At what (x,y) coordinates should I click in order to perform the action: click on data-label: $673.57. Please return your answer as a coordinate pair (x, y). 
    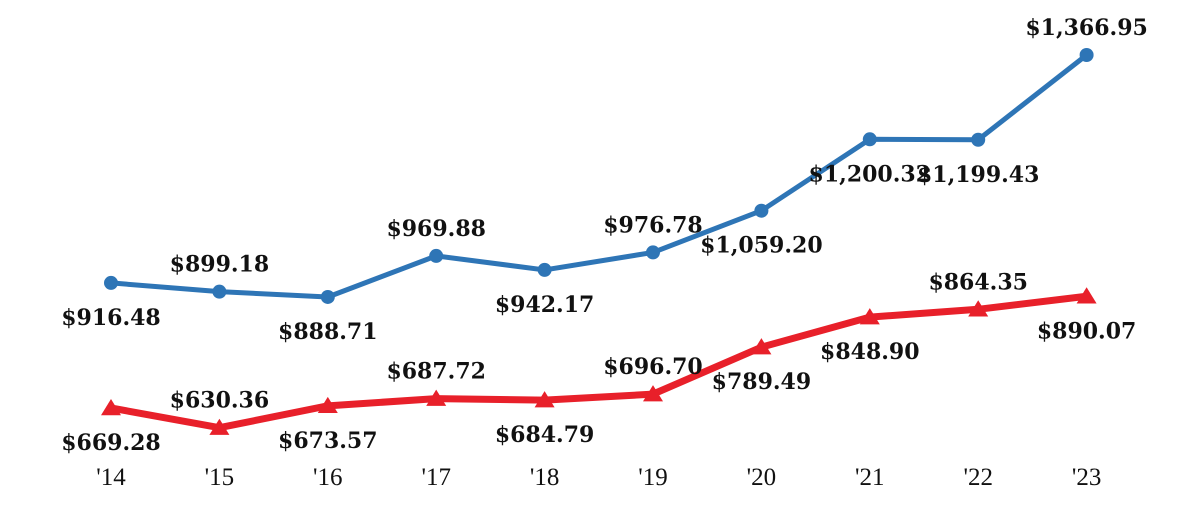
    Looking at the image, I should click on (328, 441).